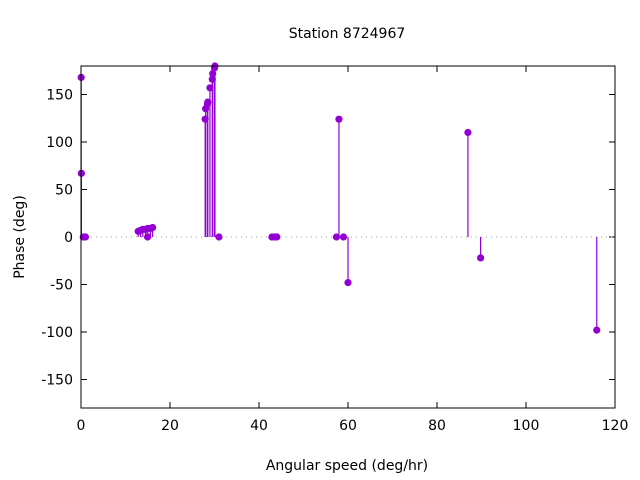  I want to click on x-tick-label: 40, so click(259, 426).